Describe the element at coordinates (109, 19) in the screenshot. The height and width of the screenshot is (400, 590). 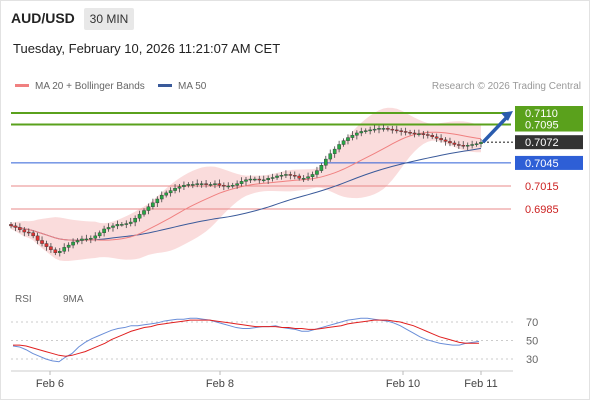
I see `timeframe-button: 30 MIN` at that location.